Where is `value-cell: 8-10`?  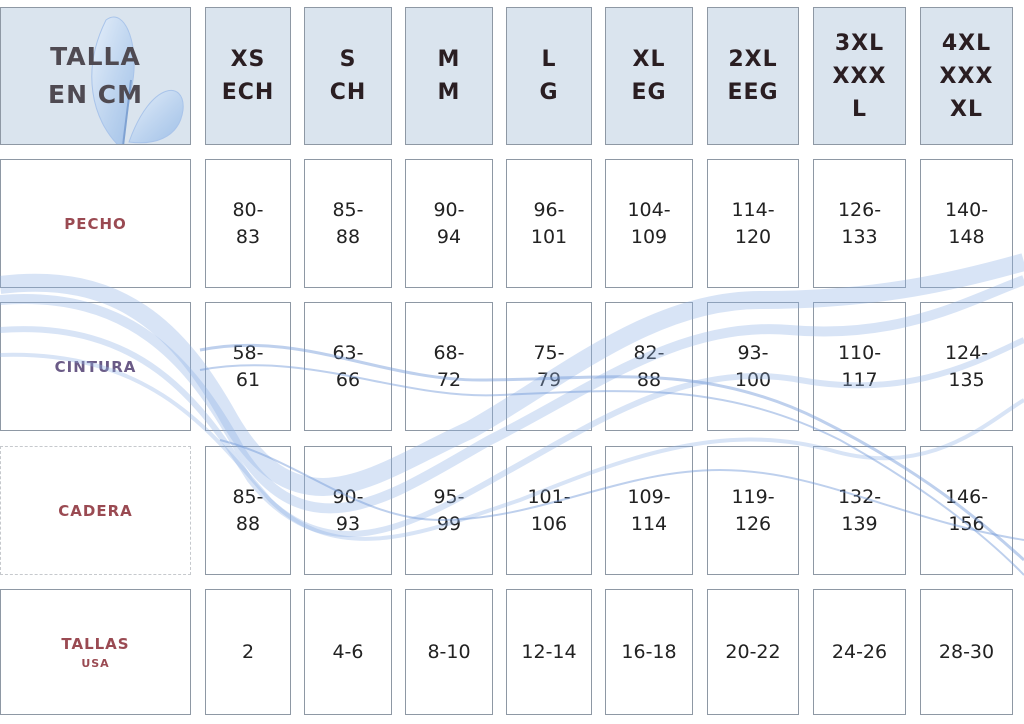
value-cell: 8-10 is located at coordinates (449, 652).